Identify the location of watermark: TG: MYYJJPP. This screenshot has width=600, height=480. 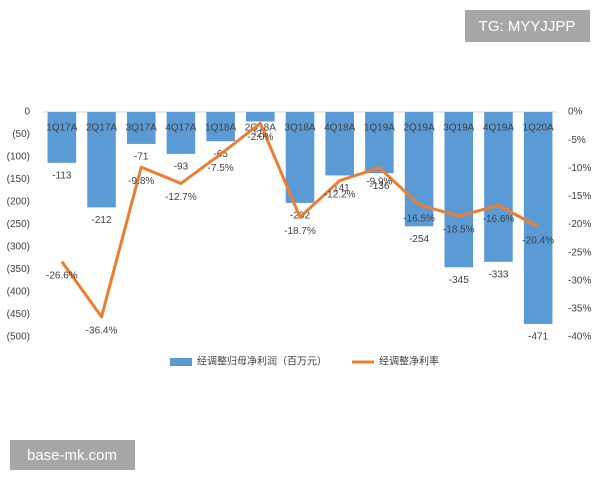
(527, 26).